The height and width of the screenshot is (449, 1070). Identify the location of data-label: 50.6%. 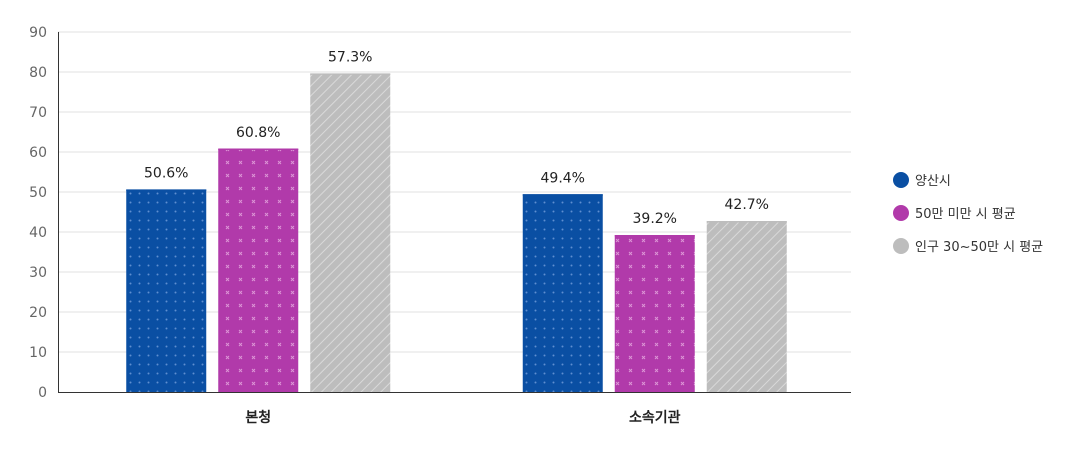
(166, 174).